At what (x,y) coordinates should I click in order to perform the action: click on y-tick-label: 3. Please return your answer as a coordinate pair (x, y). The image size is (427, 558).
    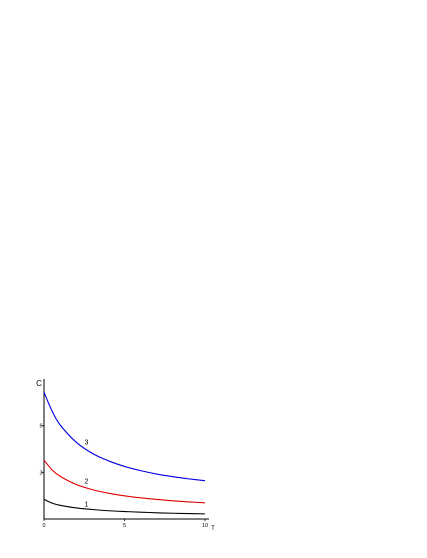
    Looking at the image, I should click on (40, 473).